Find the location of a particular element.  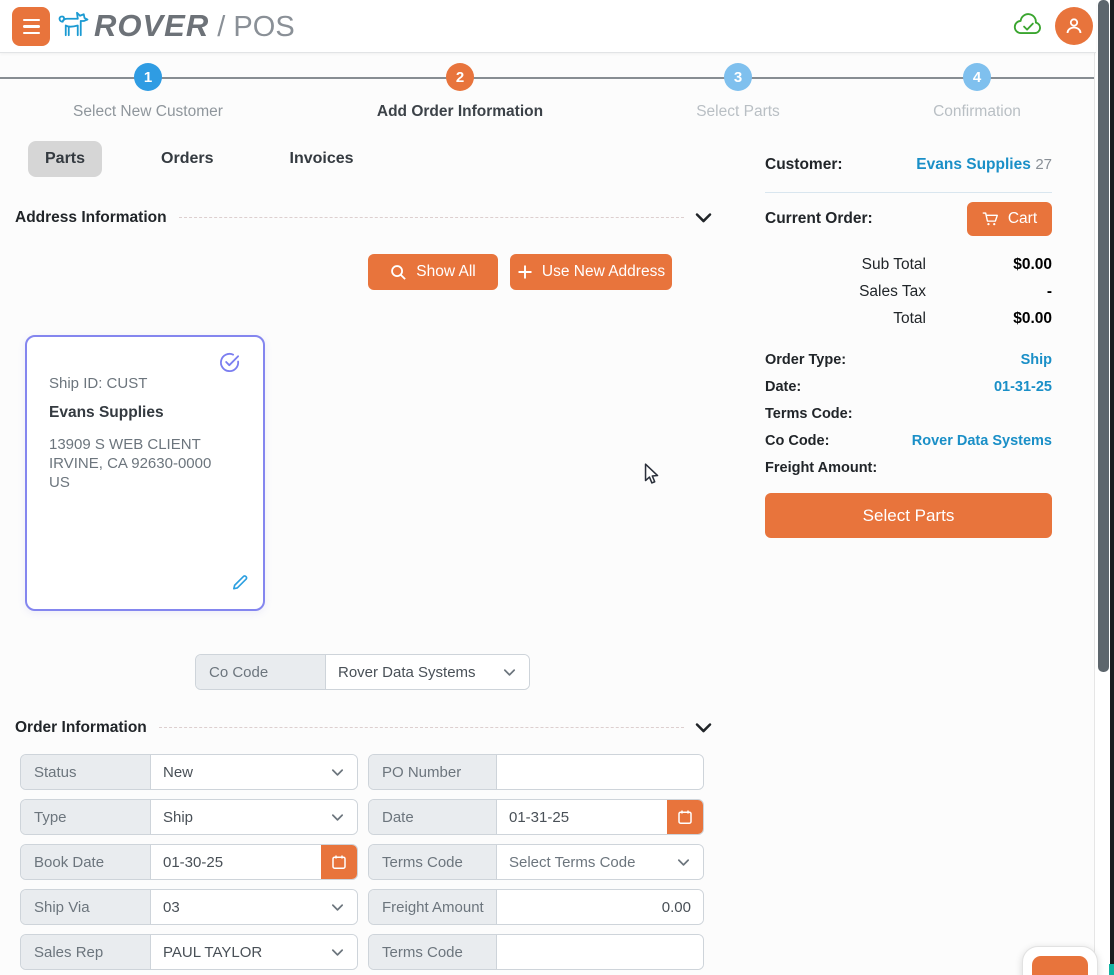

status-select: New is located at coordinates (254, 772).